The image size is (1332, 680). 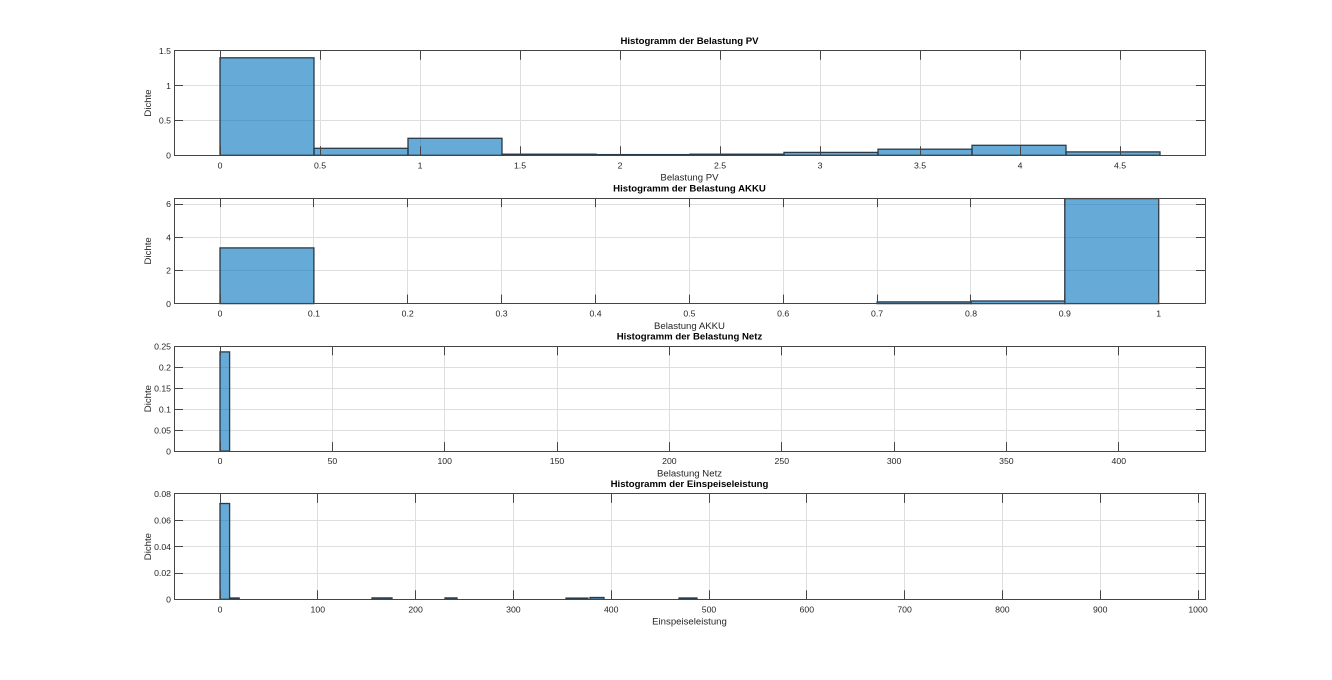 What do you see at coordinates (1100, 609) in the screenshot?
I see `svg-text: 900` at bounding box center [1100, 609].